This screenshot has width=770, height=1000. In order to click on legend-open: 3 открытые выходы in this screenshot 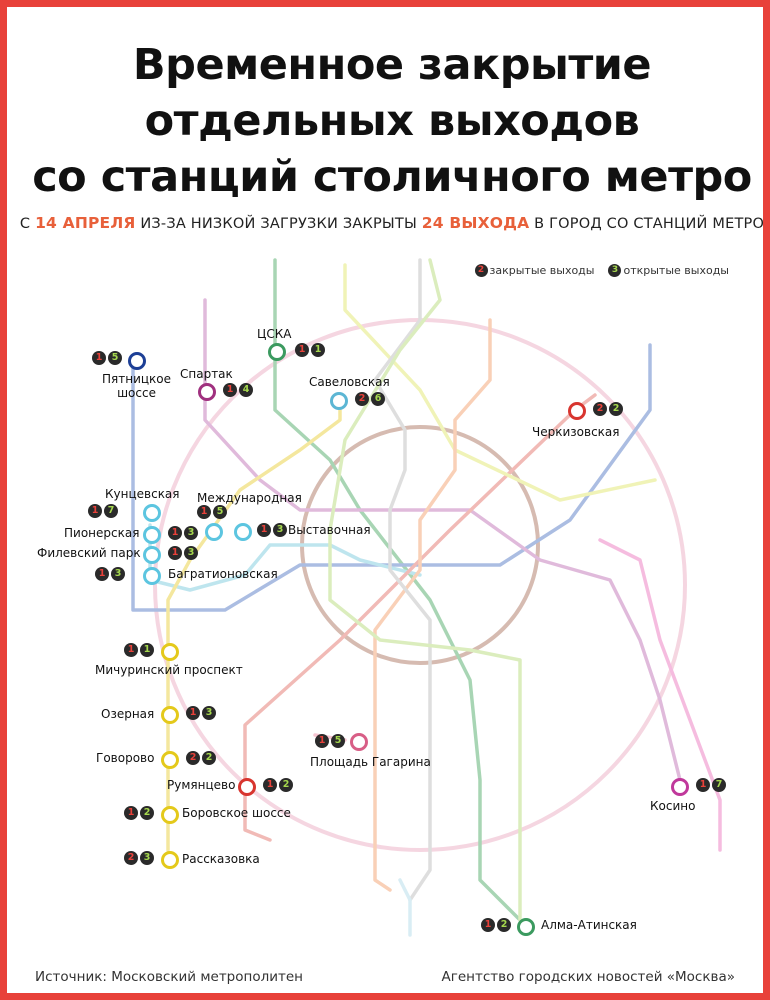, I will do `click(668, 270)`.